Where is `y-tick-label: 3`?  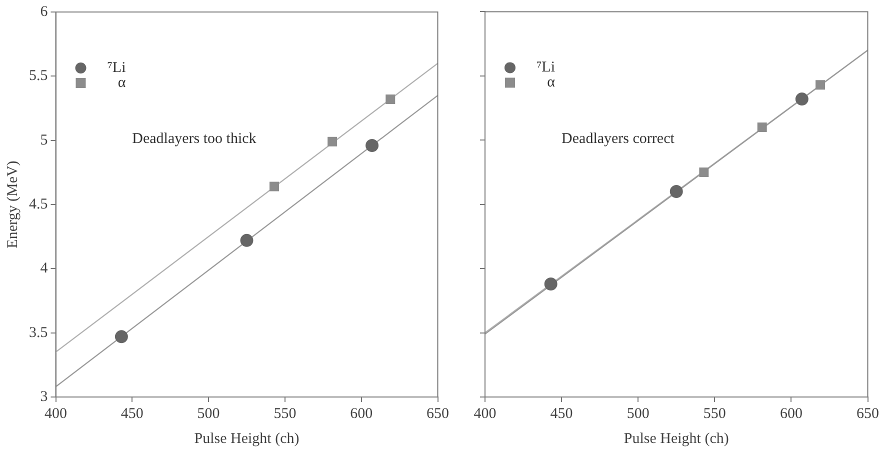 y-tick-label: 3 is located at coordinates (44, 396).